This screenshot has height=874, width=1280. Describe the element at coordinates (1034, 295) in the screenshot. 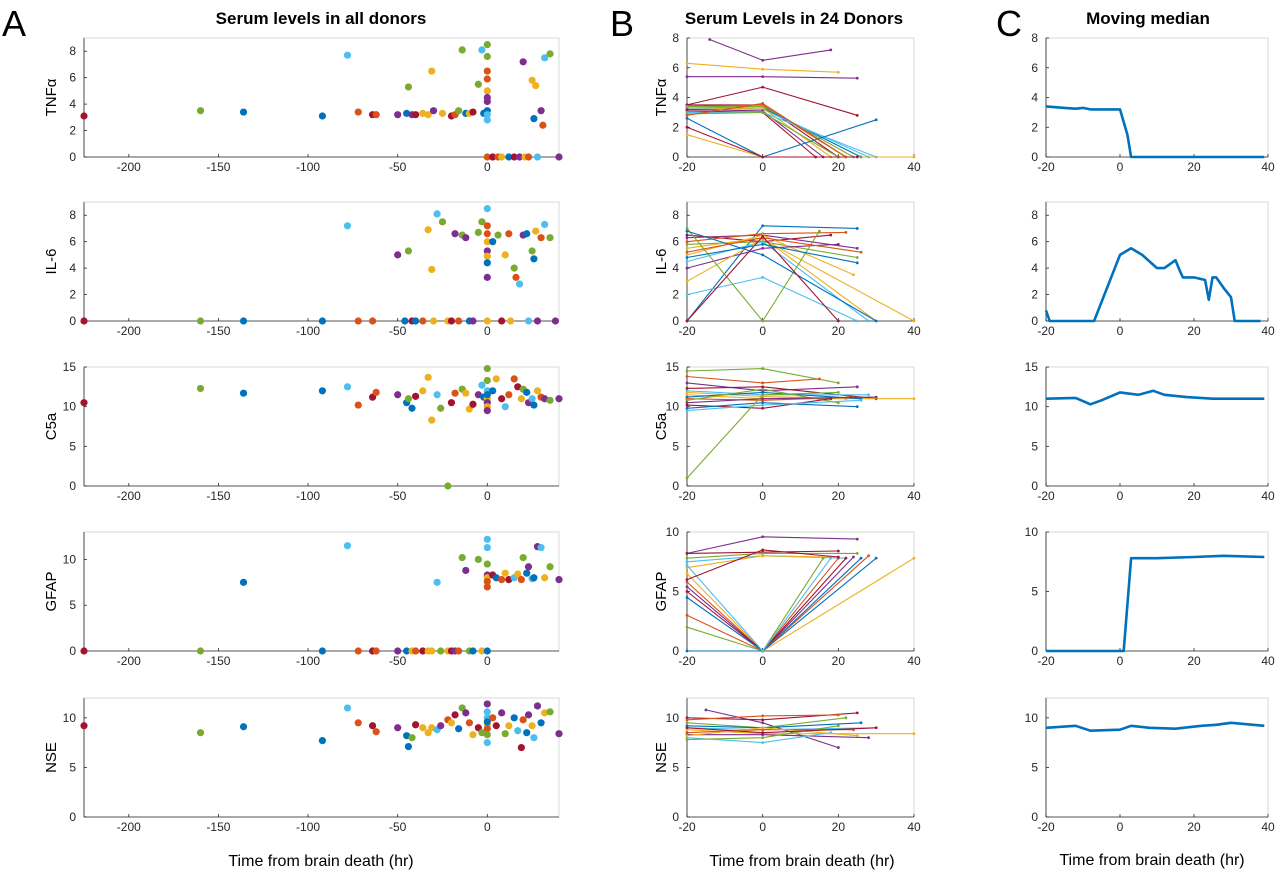

I see `y-tick-label: 2` at that location.